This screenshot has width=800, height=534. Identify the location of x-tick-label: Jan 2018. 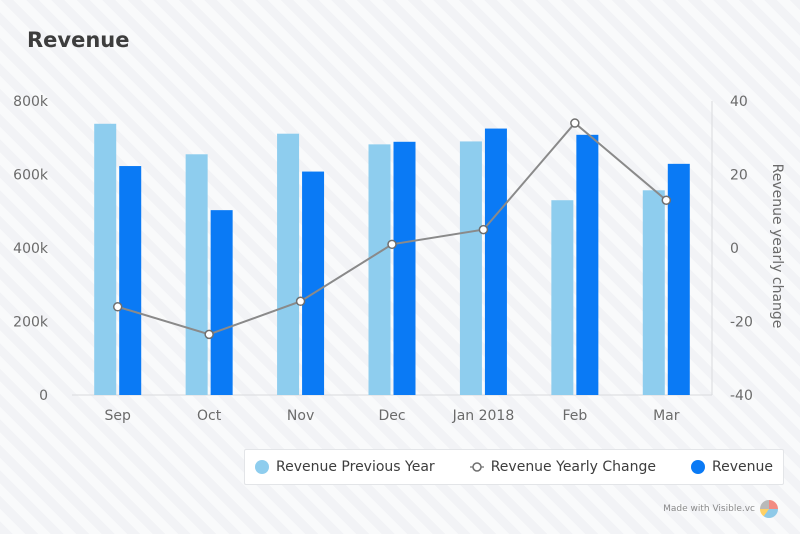
(483, 416).